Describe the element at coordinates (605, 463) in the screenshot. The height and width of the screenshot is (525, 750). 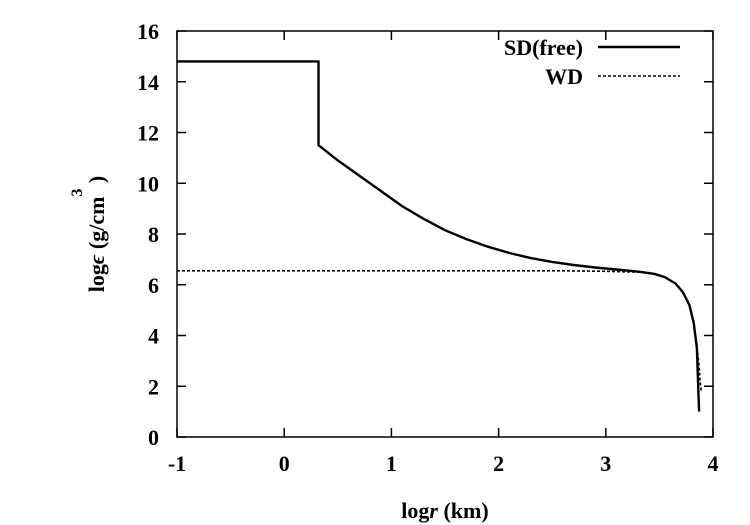
I see `x-tick-label: 3` at that location.